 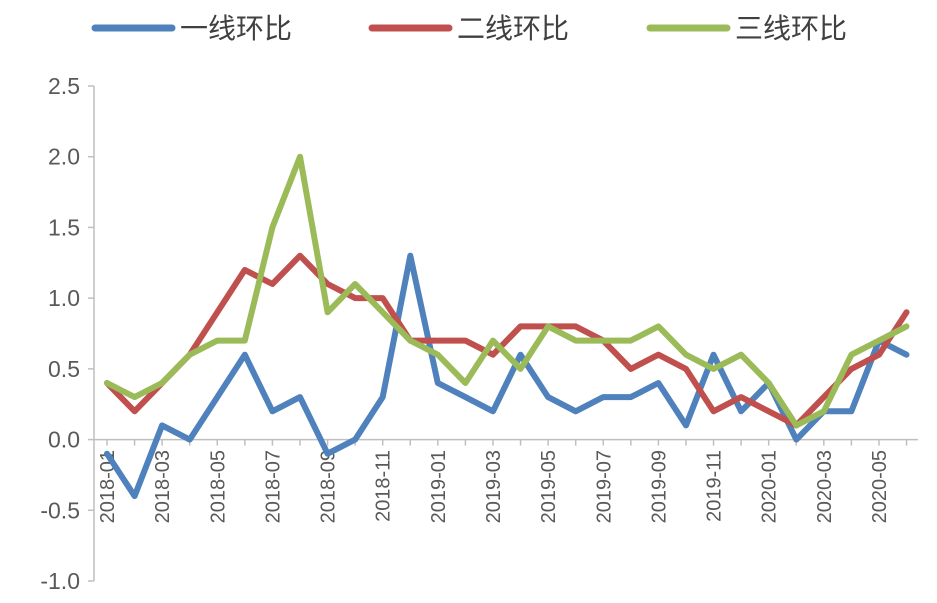 What do you see at coordinates (273, 486) in the screenshot?
I see `x-tick-label: 2018-07` at bounding box center [273, 486].